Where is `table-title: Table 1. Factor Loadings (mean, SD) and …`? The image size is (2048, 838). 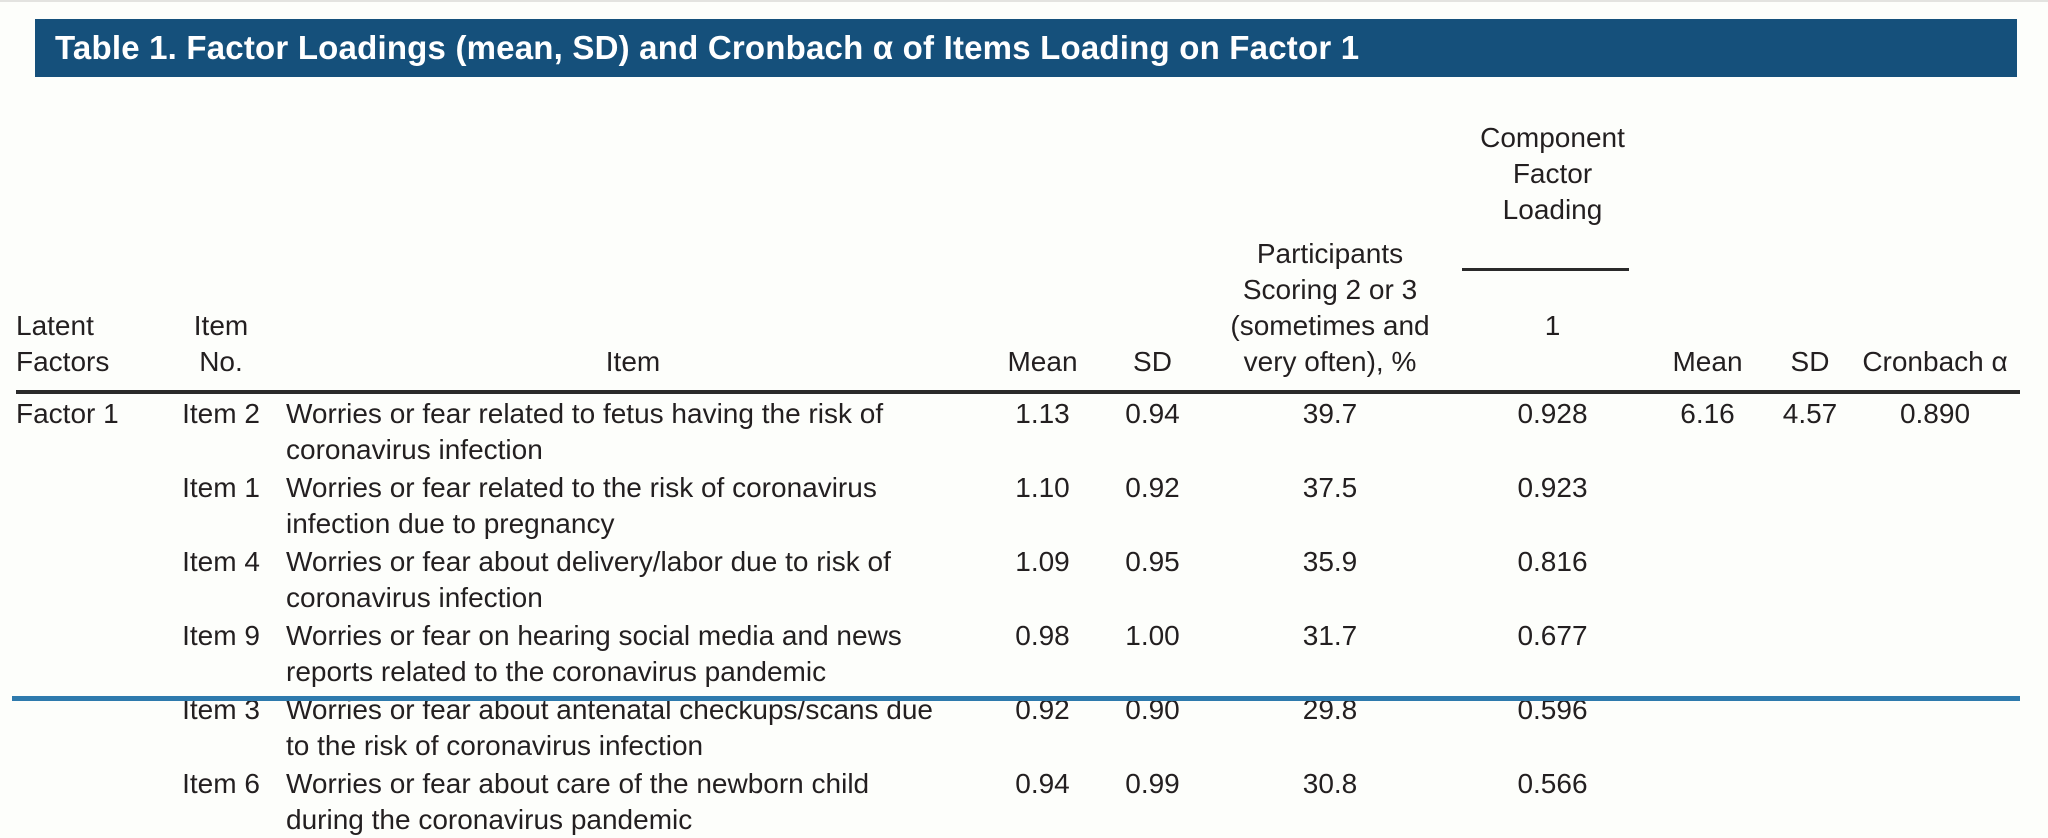
table-title: Table 1. Factor Loadings (mean, SD) and … is located at coordinates (707, 47).